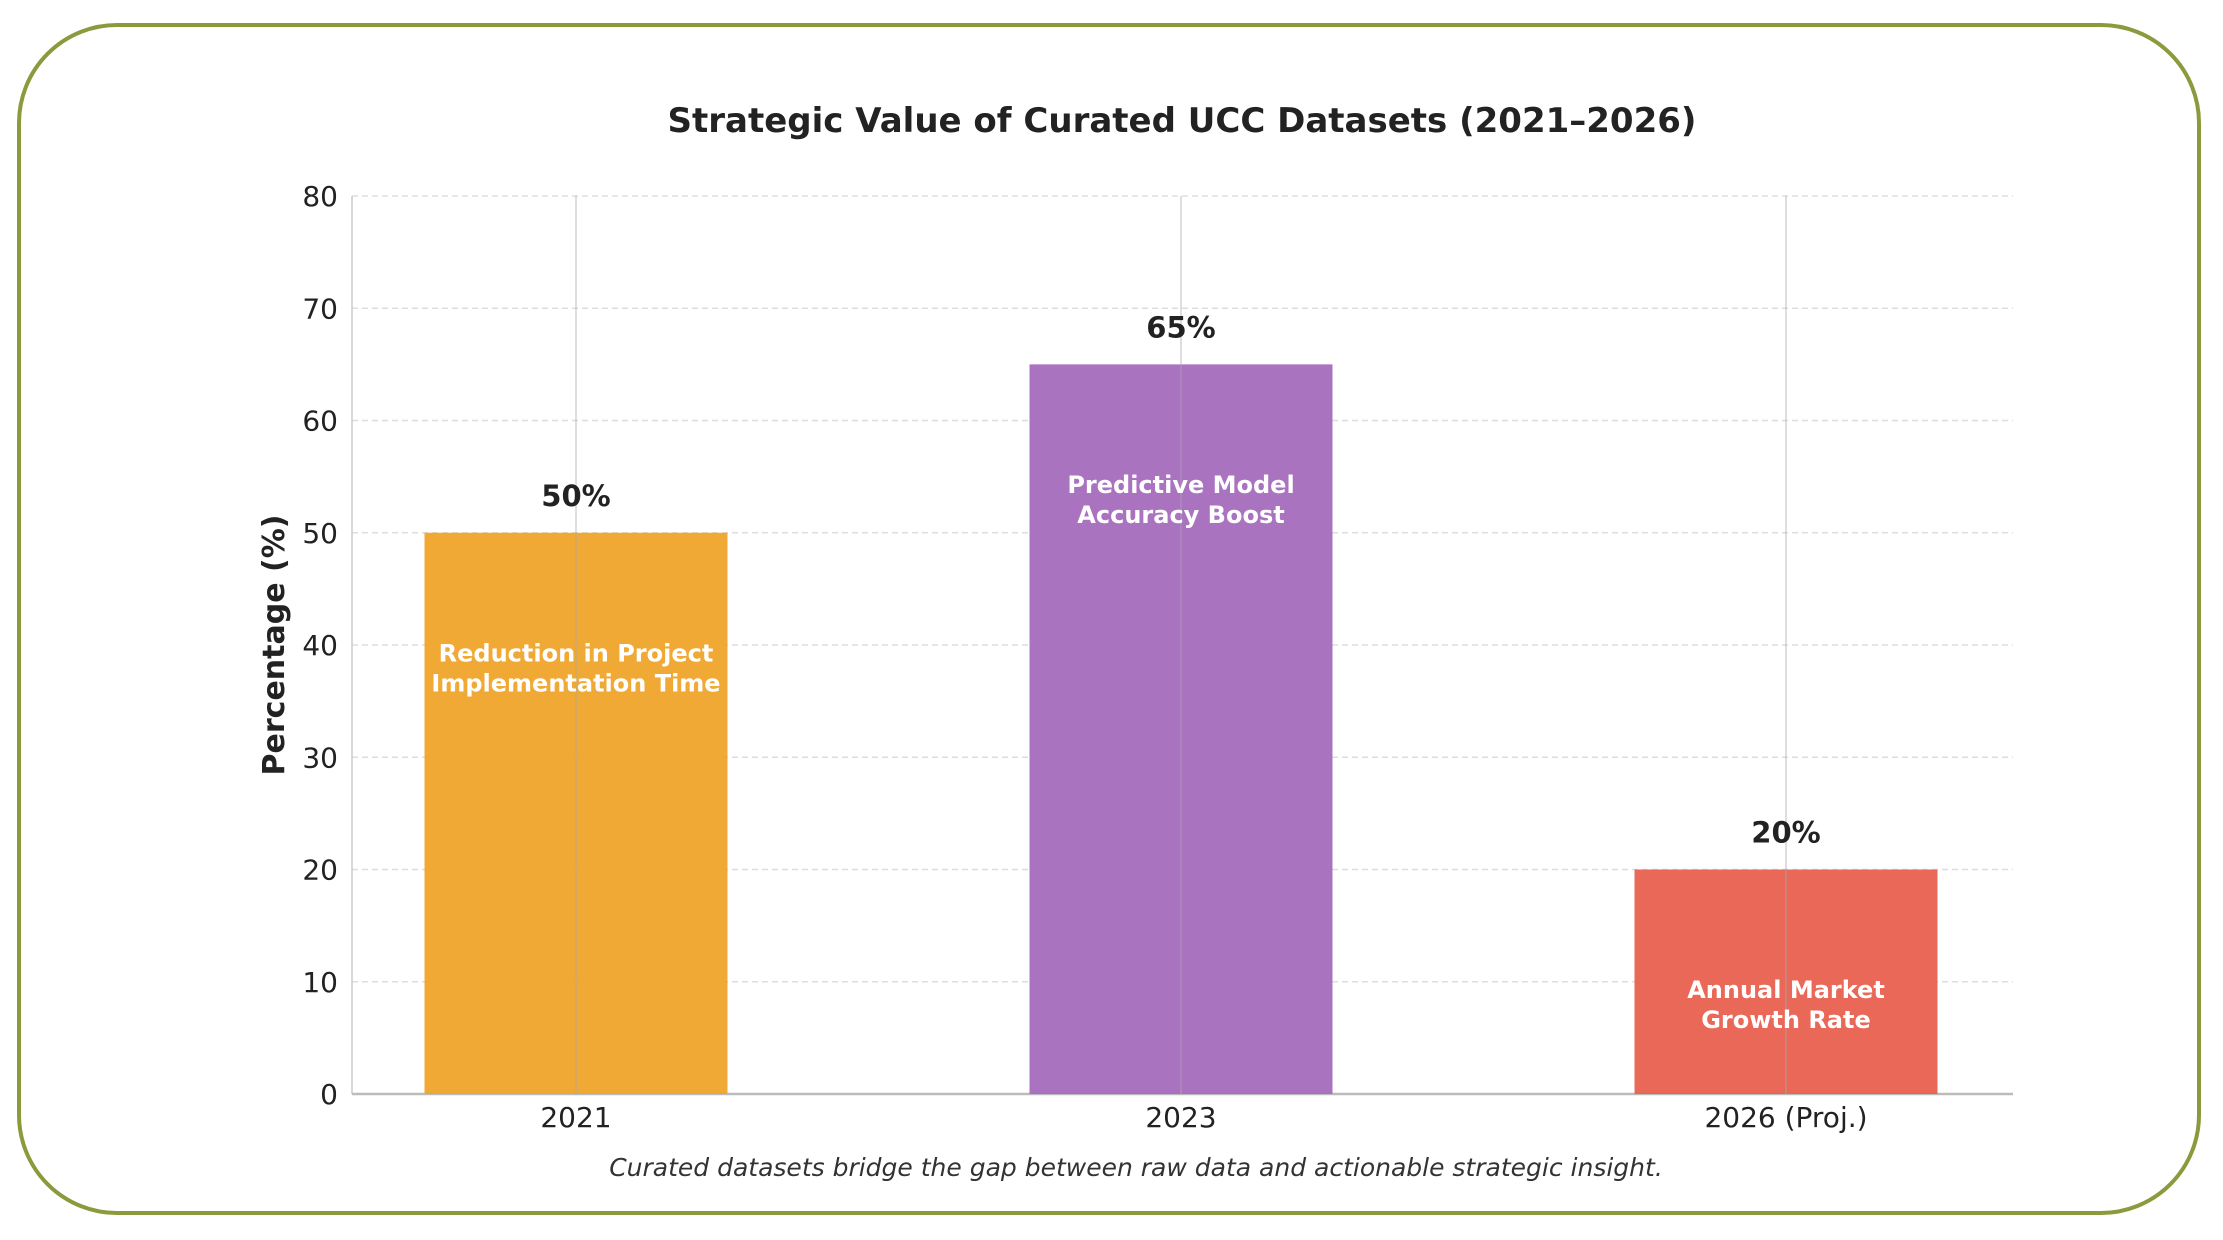 The image size is (2223, 1240). I want to click on y-tick-label: 0, so click(329, 1094).